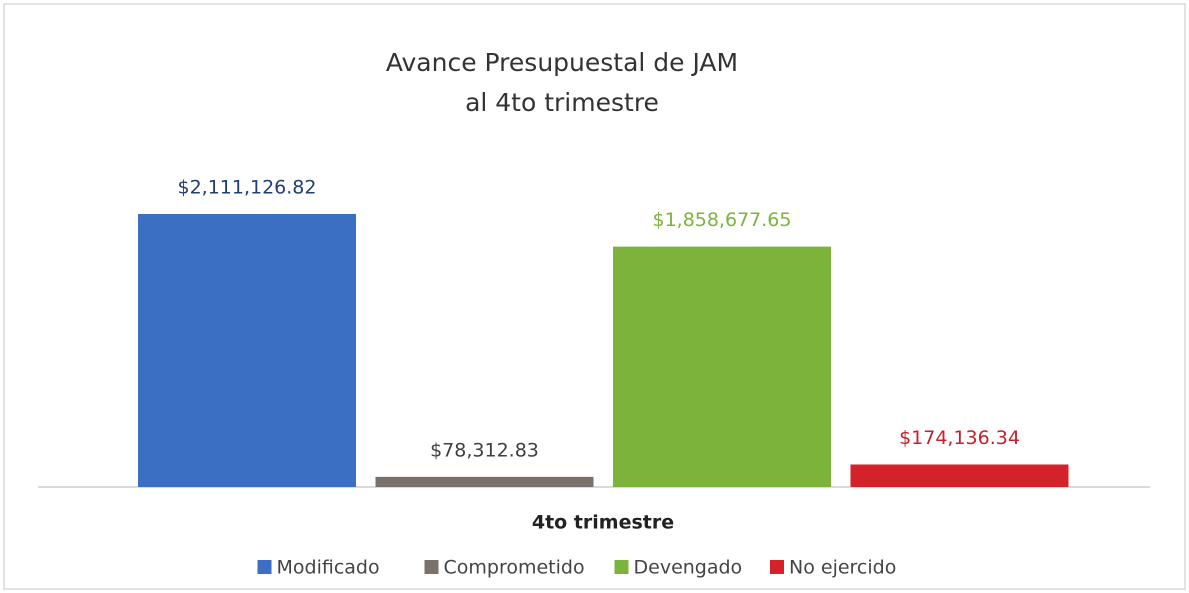  Describe the element at coordinates (484, 450) in the screenshot. I see `data-label: $78,312.83` at that location.